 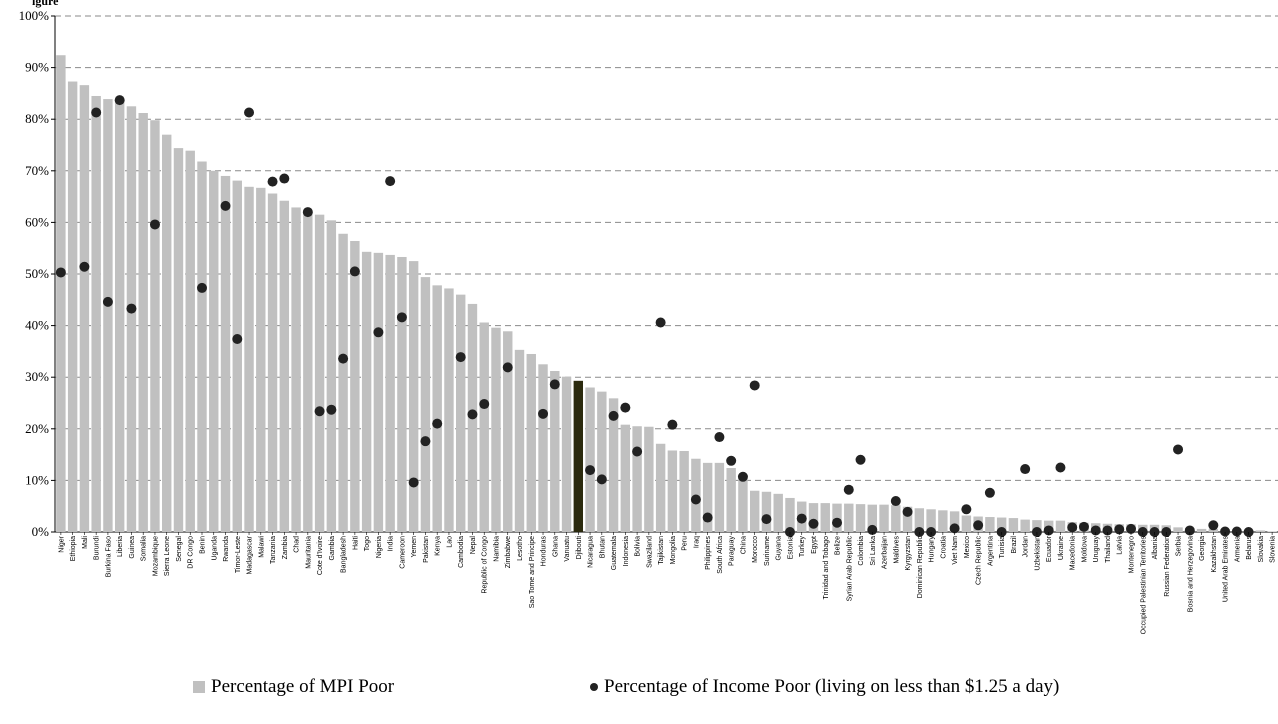 What do you see at coordinates (73, 548) in the screenshot?
I see `x-tick-label: Ethiopia` at bounding box center [73, 548].